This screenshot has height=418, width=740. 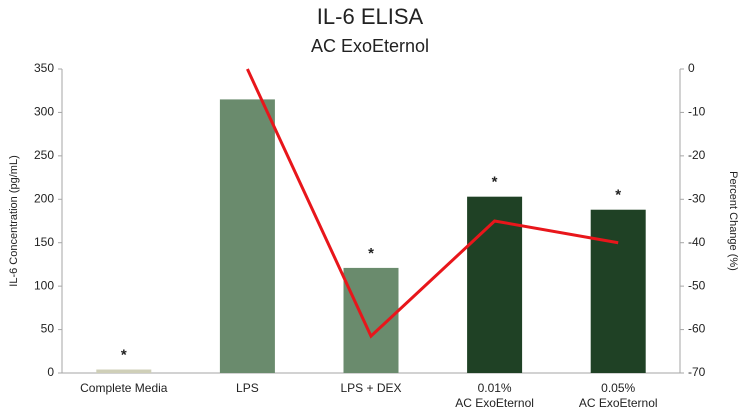 I want to click on y-tick-label: 200, so click(x=44, y=198).